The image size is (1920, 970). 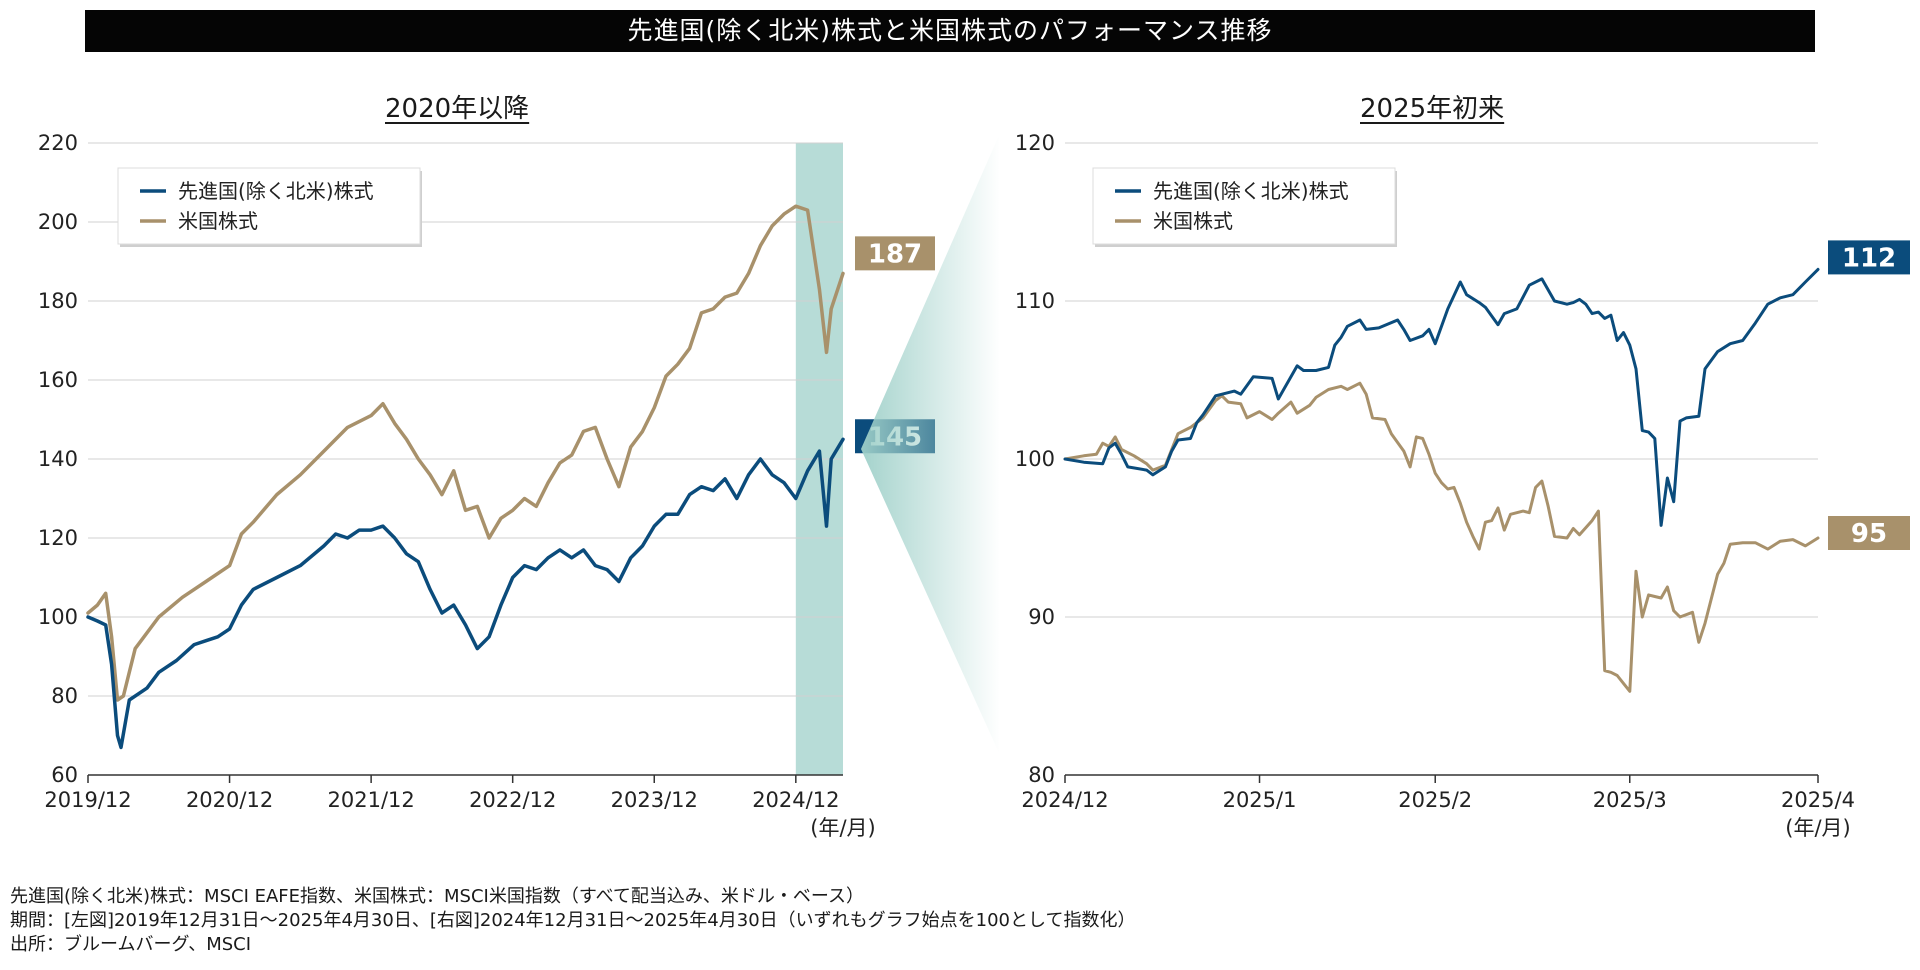 I want to click on y-tick-label: 90, so click(x=1041, y=617).